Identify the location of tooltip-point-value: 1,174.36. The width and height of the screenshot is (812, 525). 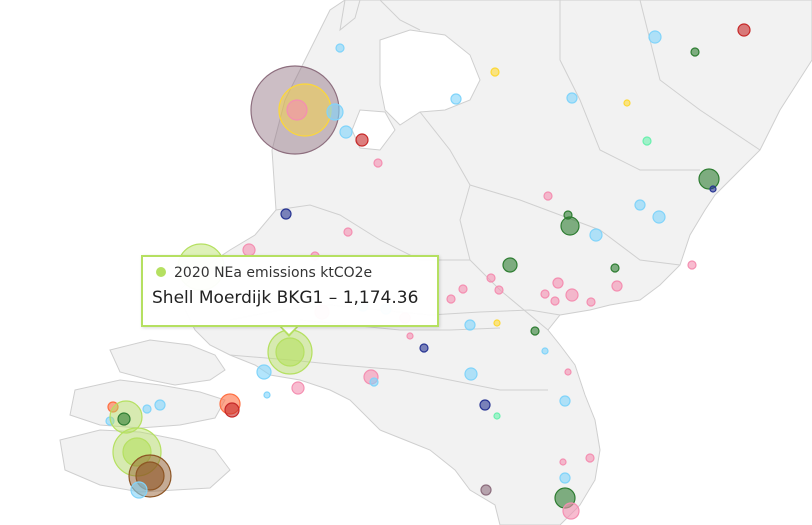
(380, 298).